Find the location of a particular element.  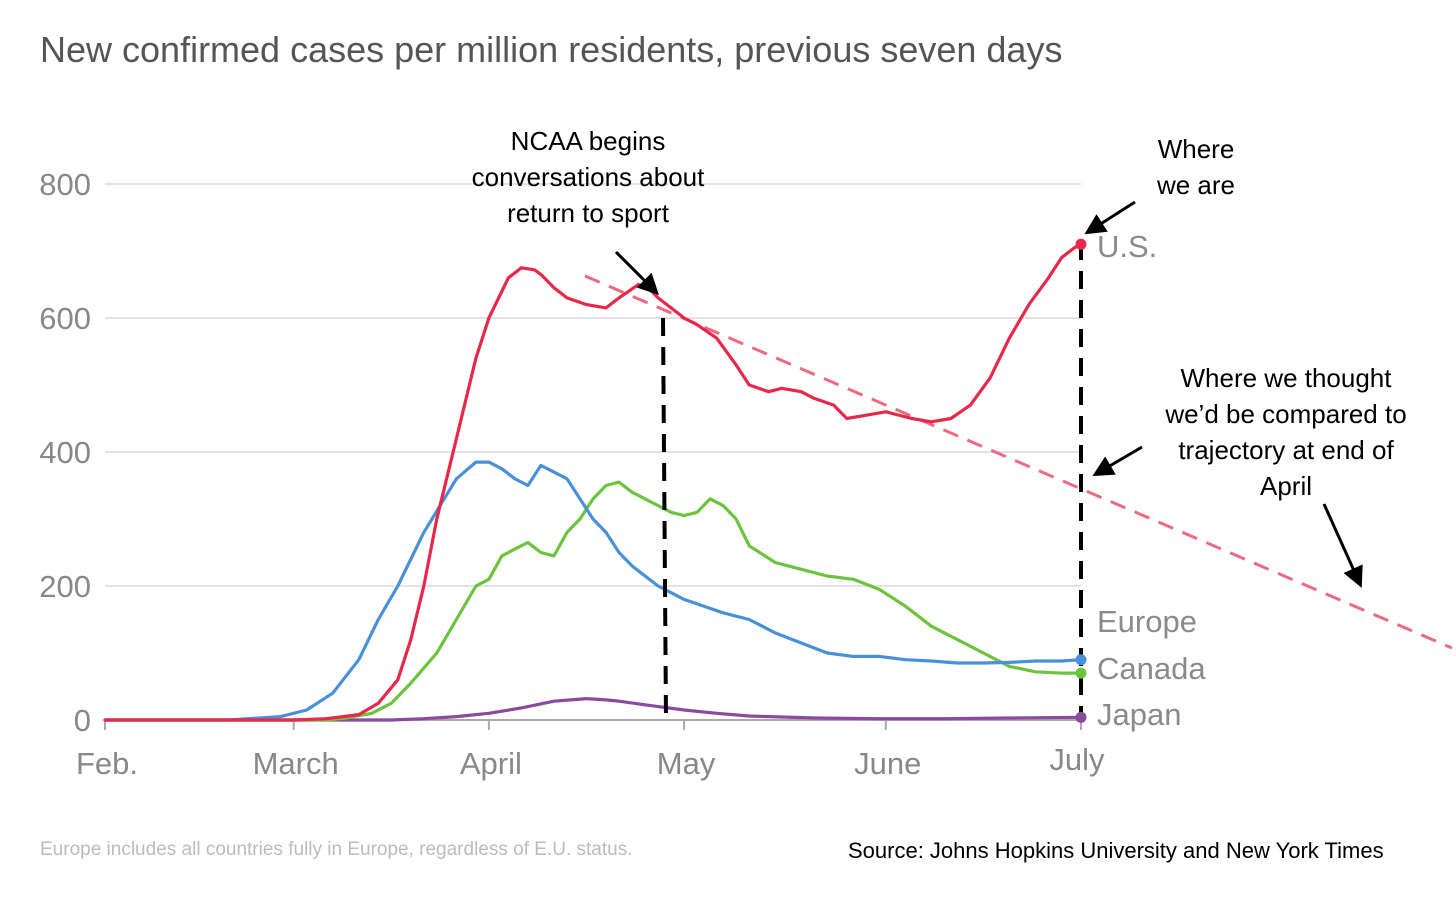

annotation-where-we-are: Where we are is located at coordinates (1159, 184).